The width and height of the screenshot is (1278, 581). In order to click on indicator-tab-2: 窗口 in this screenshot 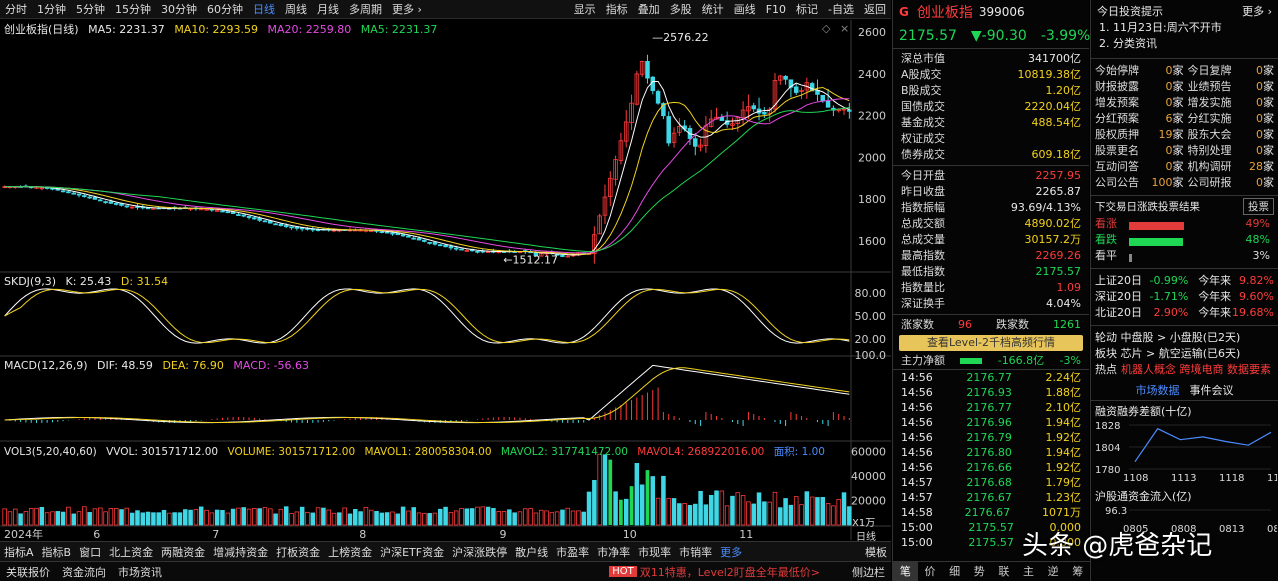, I will do `click(90, 552)`.